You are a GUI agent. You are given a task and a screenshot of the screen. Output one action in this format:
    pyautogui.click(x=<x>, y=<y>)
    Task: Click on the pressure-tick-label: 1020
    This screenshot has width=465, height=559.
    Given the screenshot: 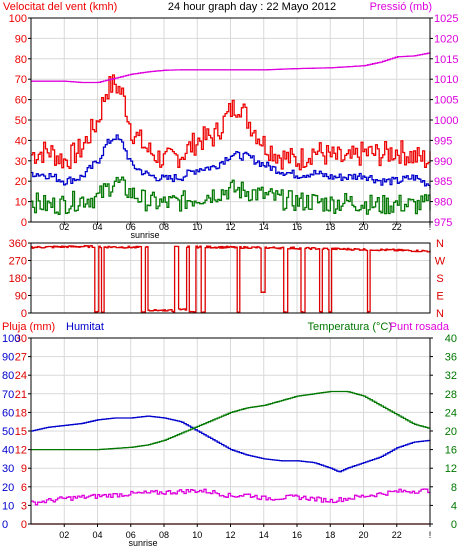 What is the action you would take?
    pyautogui.click(x=446, y=39)
    